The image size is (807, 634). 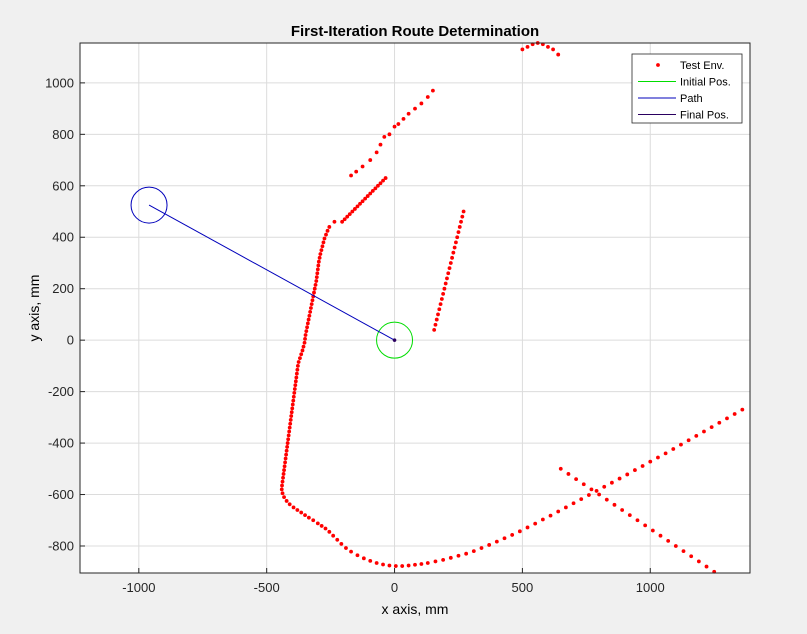 I want to click on y-axis-label: y axis, mm, so click(x=34, y=308).